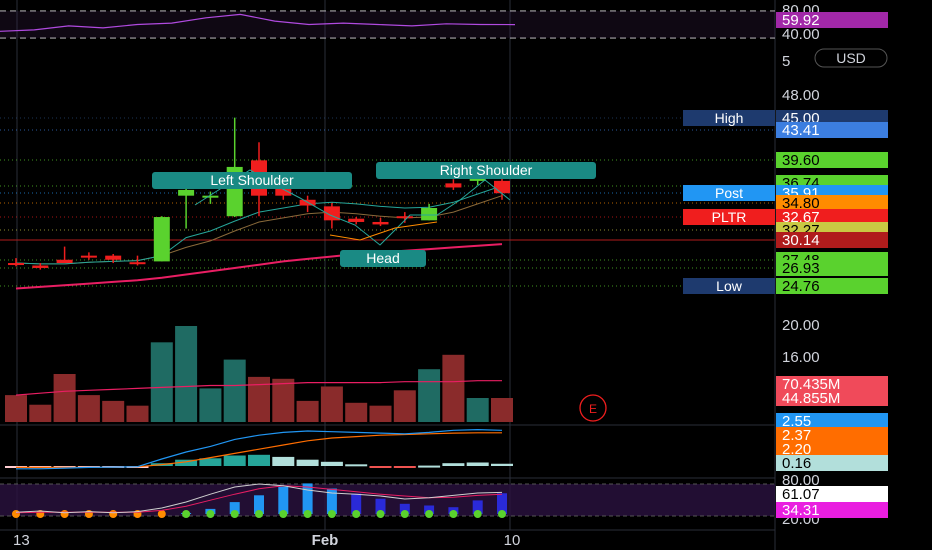 This screenshot has height=550, width=932. What do you see at coordinates (801, 130) in the screenshot?
I see `price-value-label: 43.41` at bounding box center [801, 130].